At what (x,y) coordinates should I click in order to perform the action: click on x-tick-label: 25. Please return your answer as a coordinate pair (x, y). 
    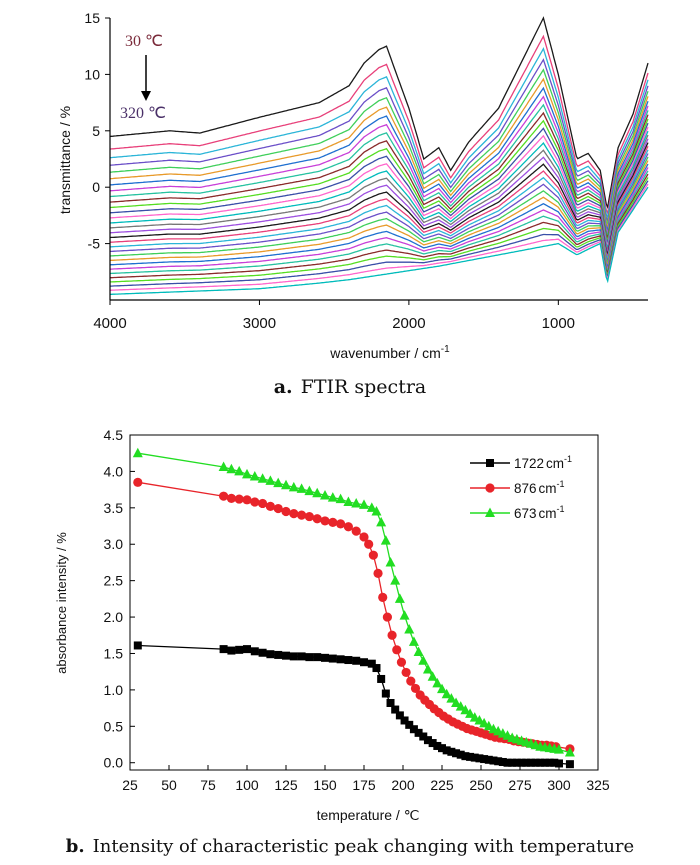
    Looking at the image, I should click on (130, 785).